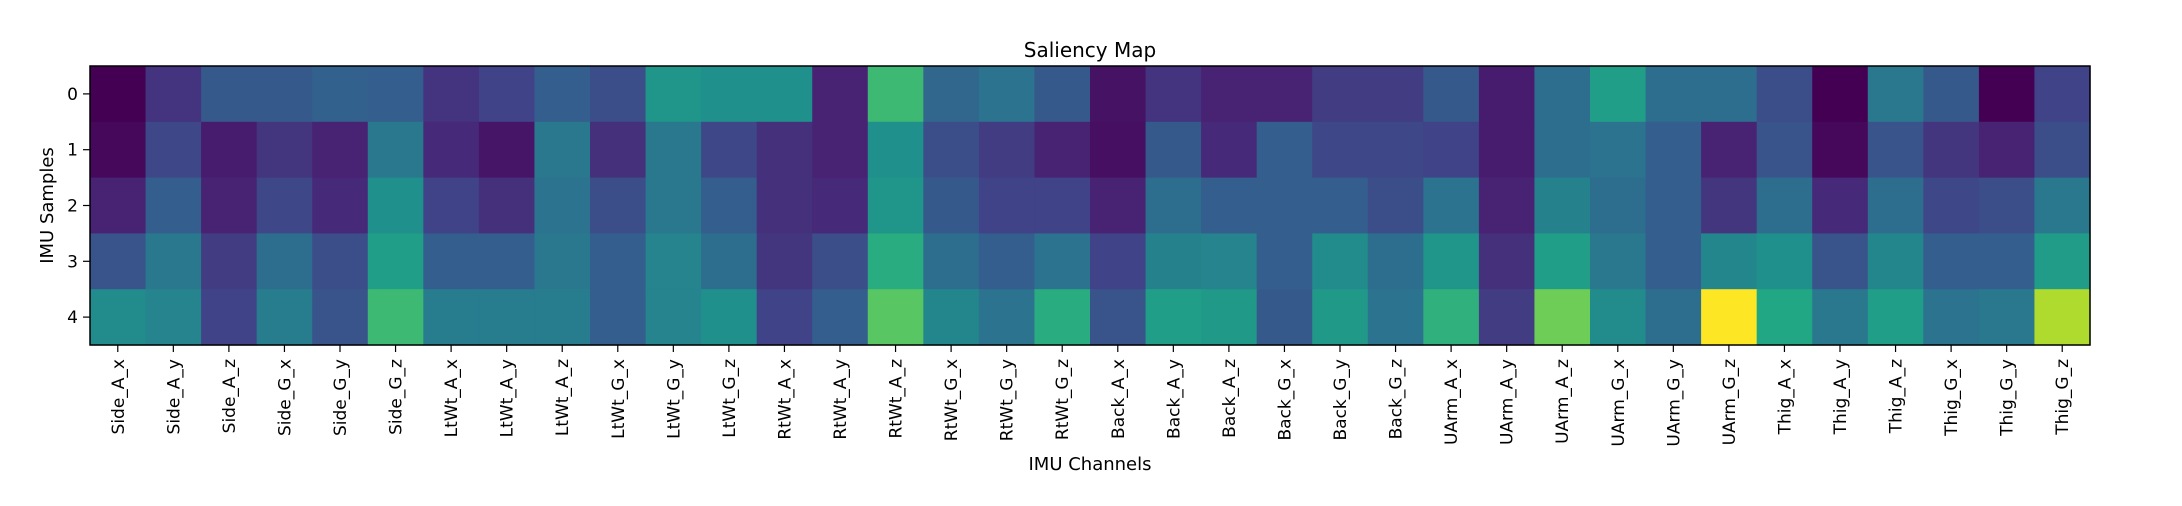  I want to click on x-tick-label: Back_G_y, so click(1341, 400).